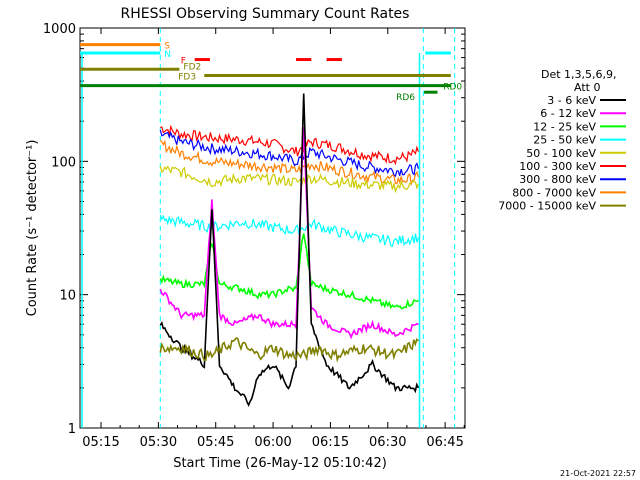  Describe the element at coordinates (72, 429) in the screenshot. I see `y-tick-label: 1` at that location.